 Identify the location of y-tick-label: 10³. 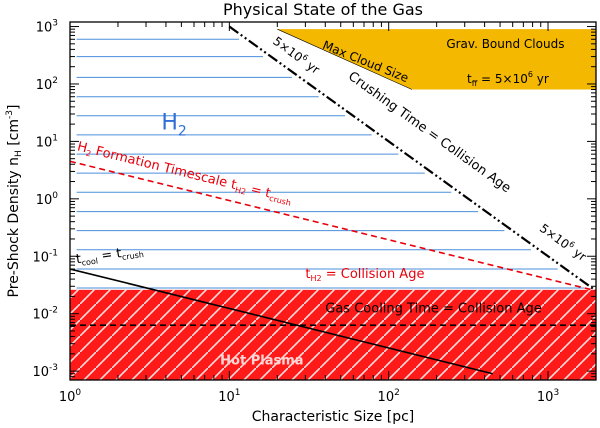
(47, 27).